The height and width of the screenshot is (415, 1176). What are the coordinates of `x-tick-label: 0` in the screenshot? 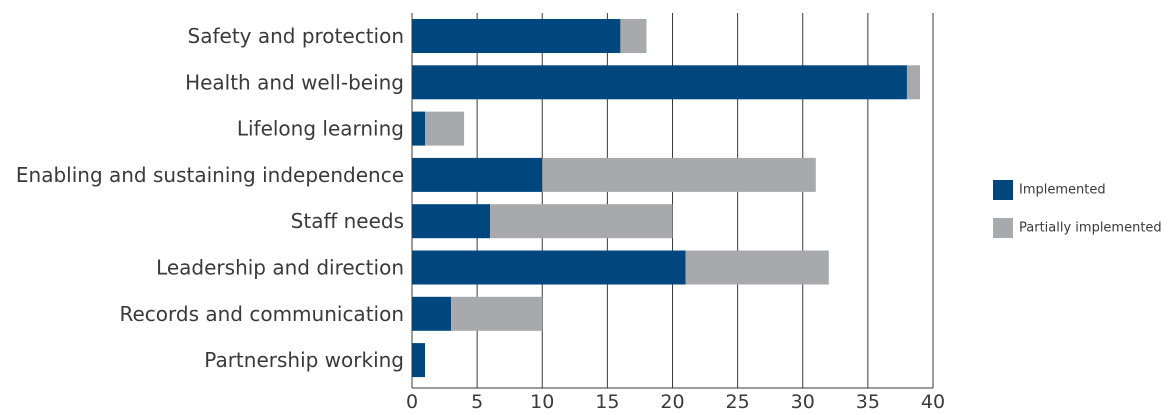 It's located at (412, 402).